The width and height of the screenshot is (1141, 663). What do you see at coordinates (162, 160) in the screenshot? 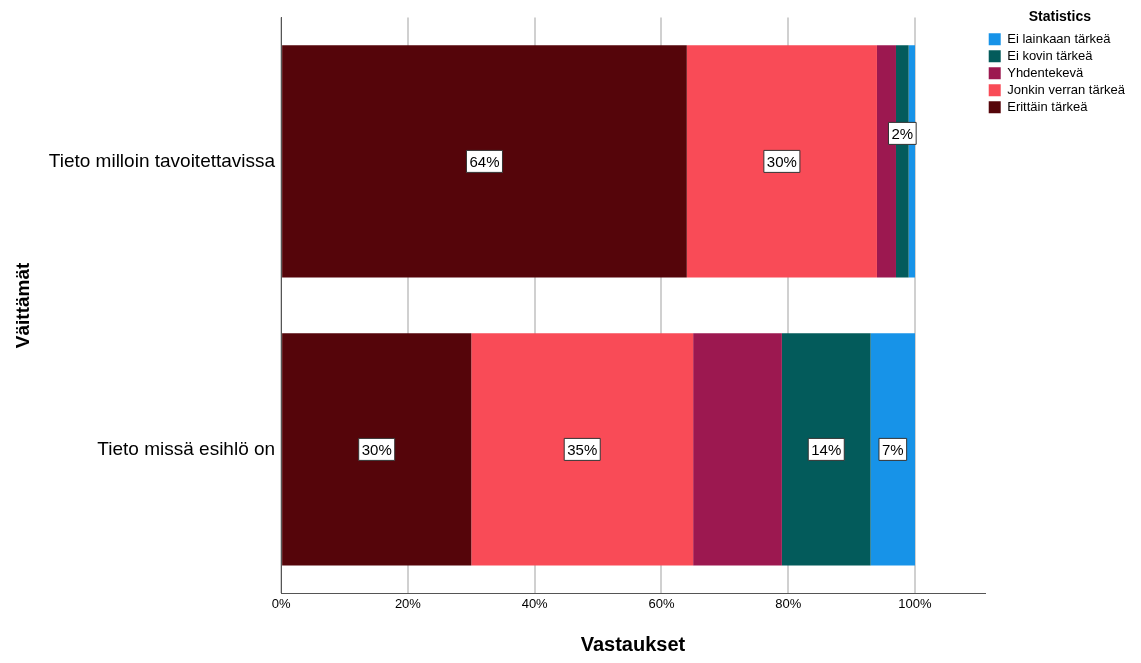
I see `y-tick-label: Tieto milloin tavoitettavissa` at bounding box center [162, 160].